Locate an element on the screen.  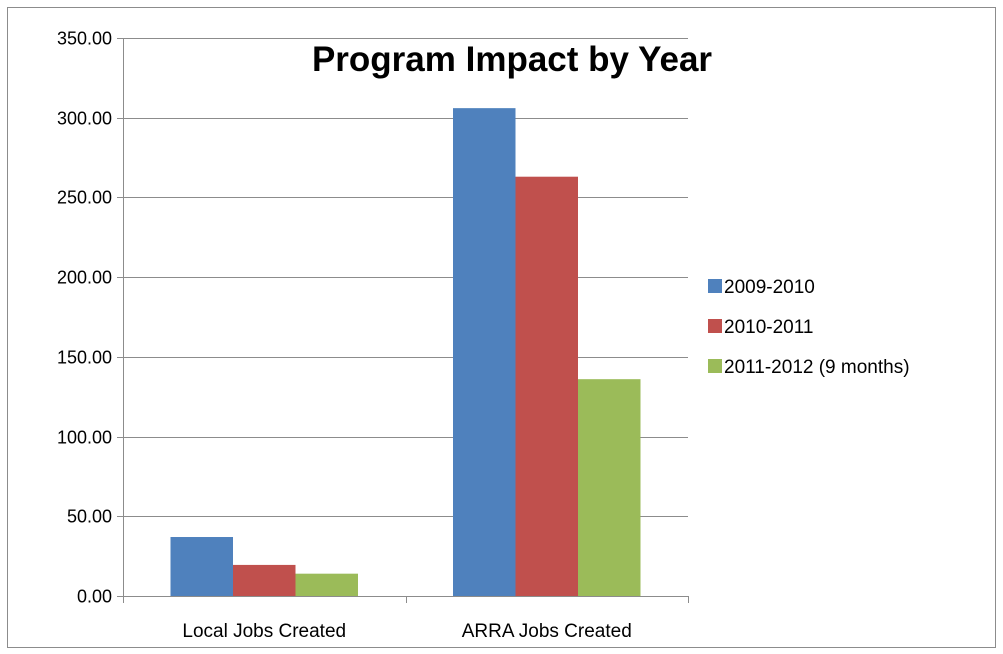
legend: 2009-2010 2010-2011 2011-2012 (9 months) is located at coordinates (809, 327).